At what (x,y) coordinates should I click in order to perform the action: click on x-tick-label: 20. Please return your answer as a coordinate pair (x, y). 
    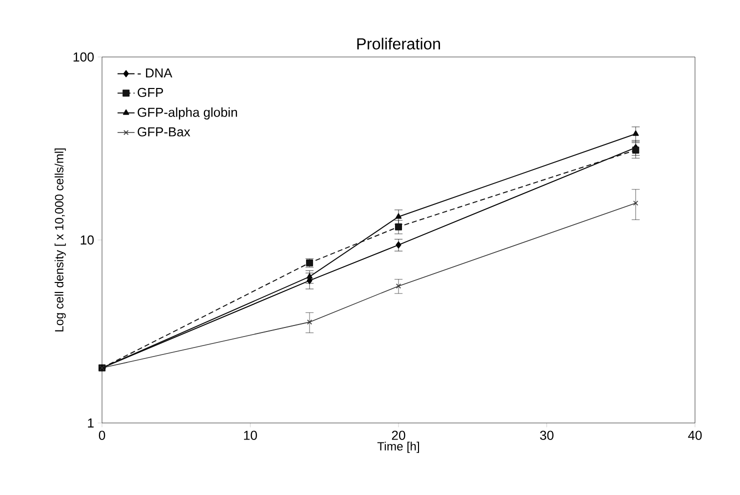
    Looking at the image, I should click on (399, 435).